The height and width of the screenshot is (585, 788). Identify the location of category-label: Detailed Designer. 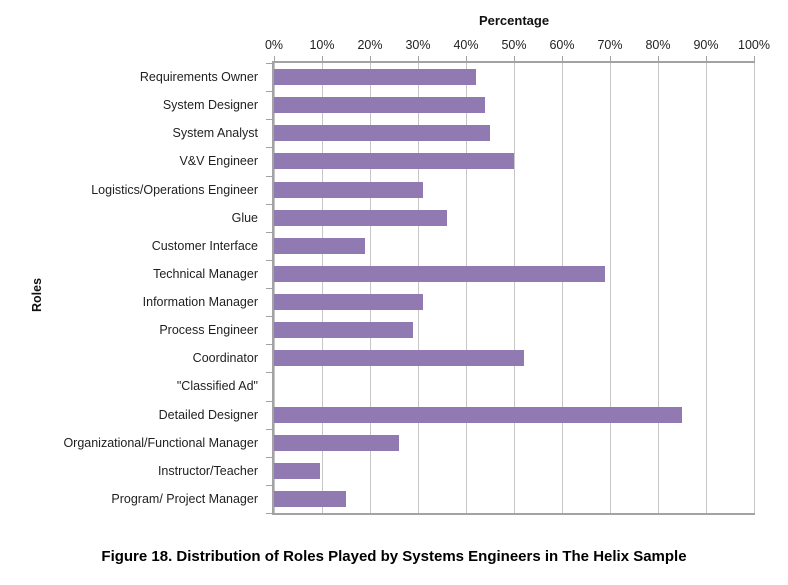
(208, 414).